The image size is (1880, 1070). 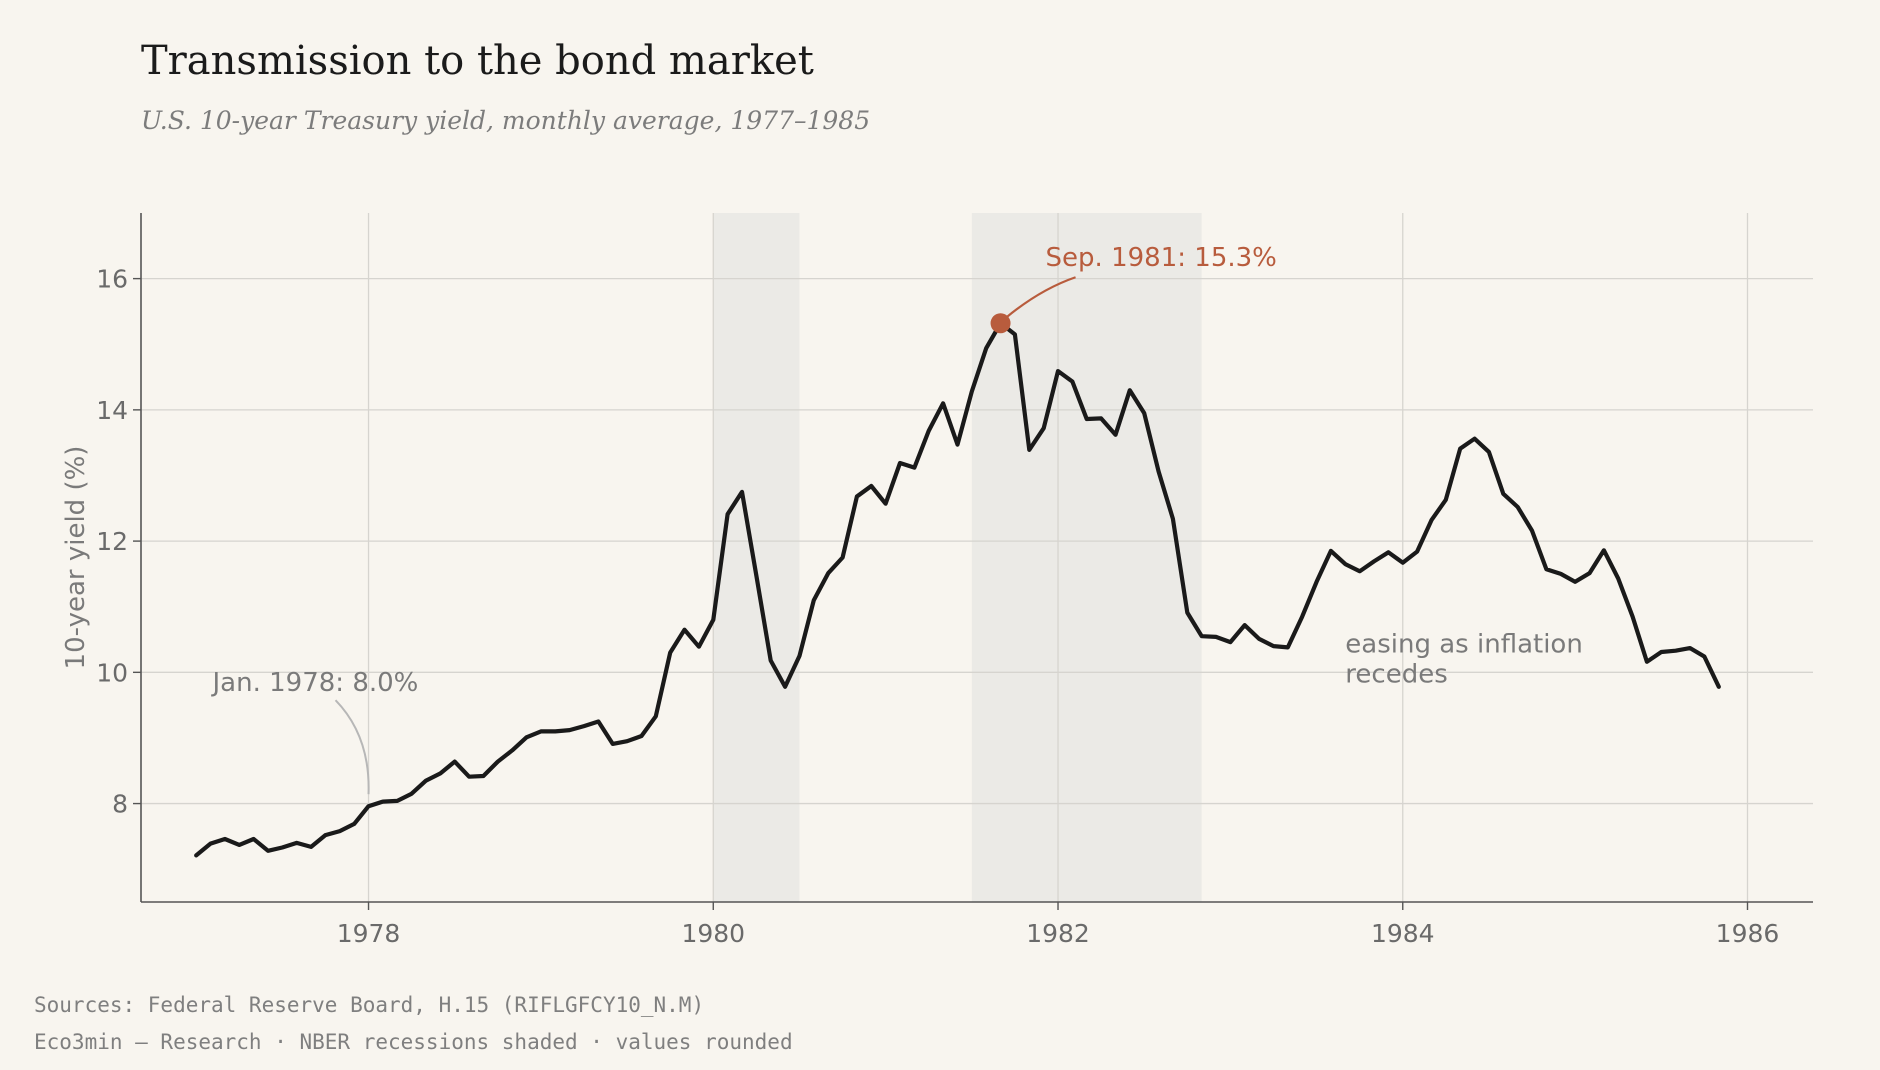 I want to click on peak-marker, so click(x=1000, y=323).